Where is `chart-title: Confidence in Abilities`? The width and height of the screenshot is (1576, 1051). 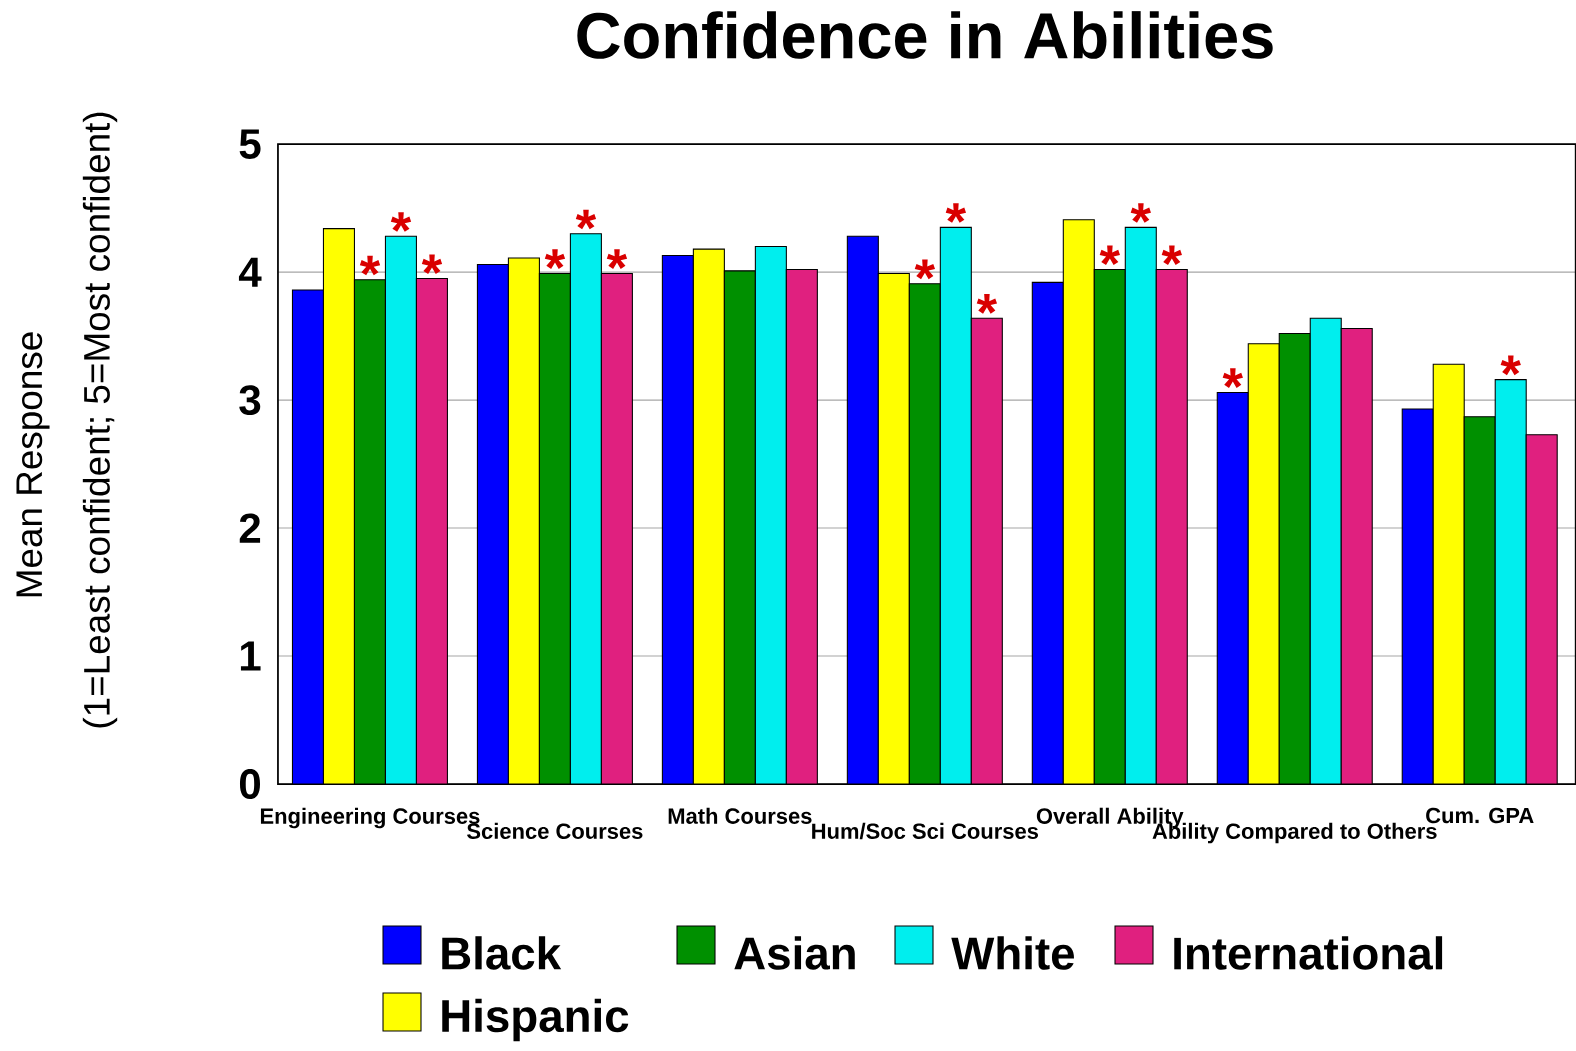
chart-title: Confidence in Abilities is located at coordinates (925, 35).